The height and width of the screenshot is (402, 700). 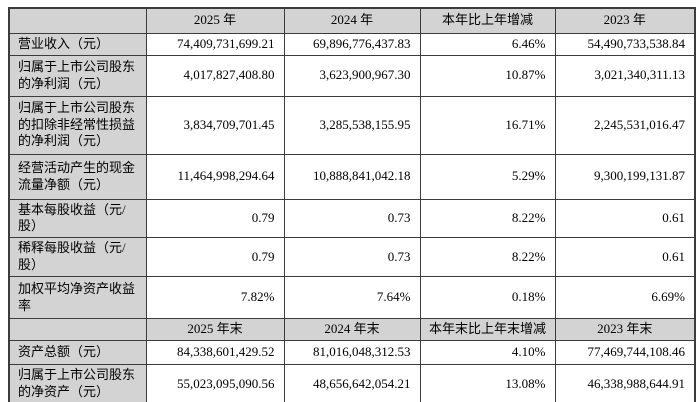 I want to click on value-2024: 48,656,642,054.21, so click(x=352, y=383).